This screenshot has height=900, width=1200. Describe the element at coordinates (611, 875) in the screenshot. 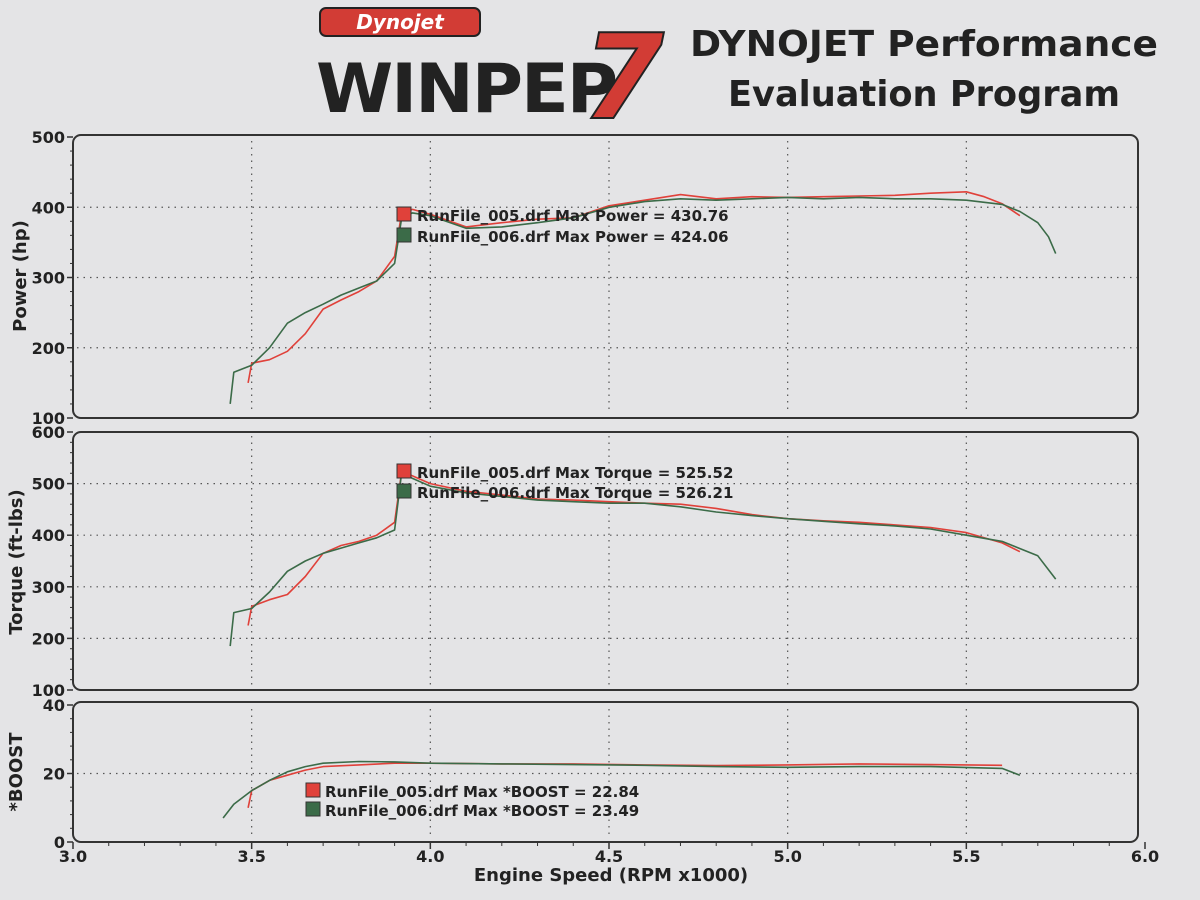

I see `x-axis-label: Engine Speed (RPM x1000)` at that location.